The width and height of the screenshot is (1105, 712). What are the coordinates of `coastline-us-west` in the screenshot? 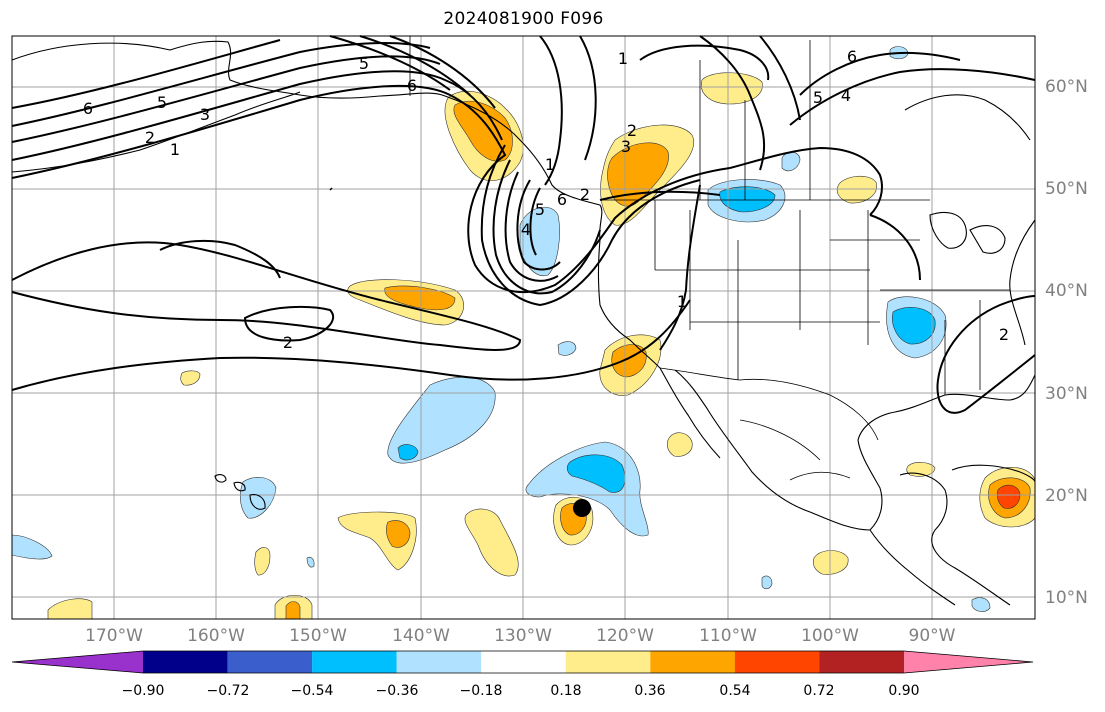 It's located at (629, 304).